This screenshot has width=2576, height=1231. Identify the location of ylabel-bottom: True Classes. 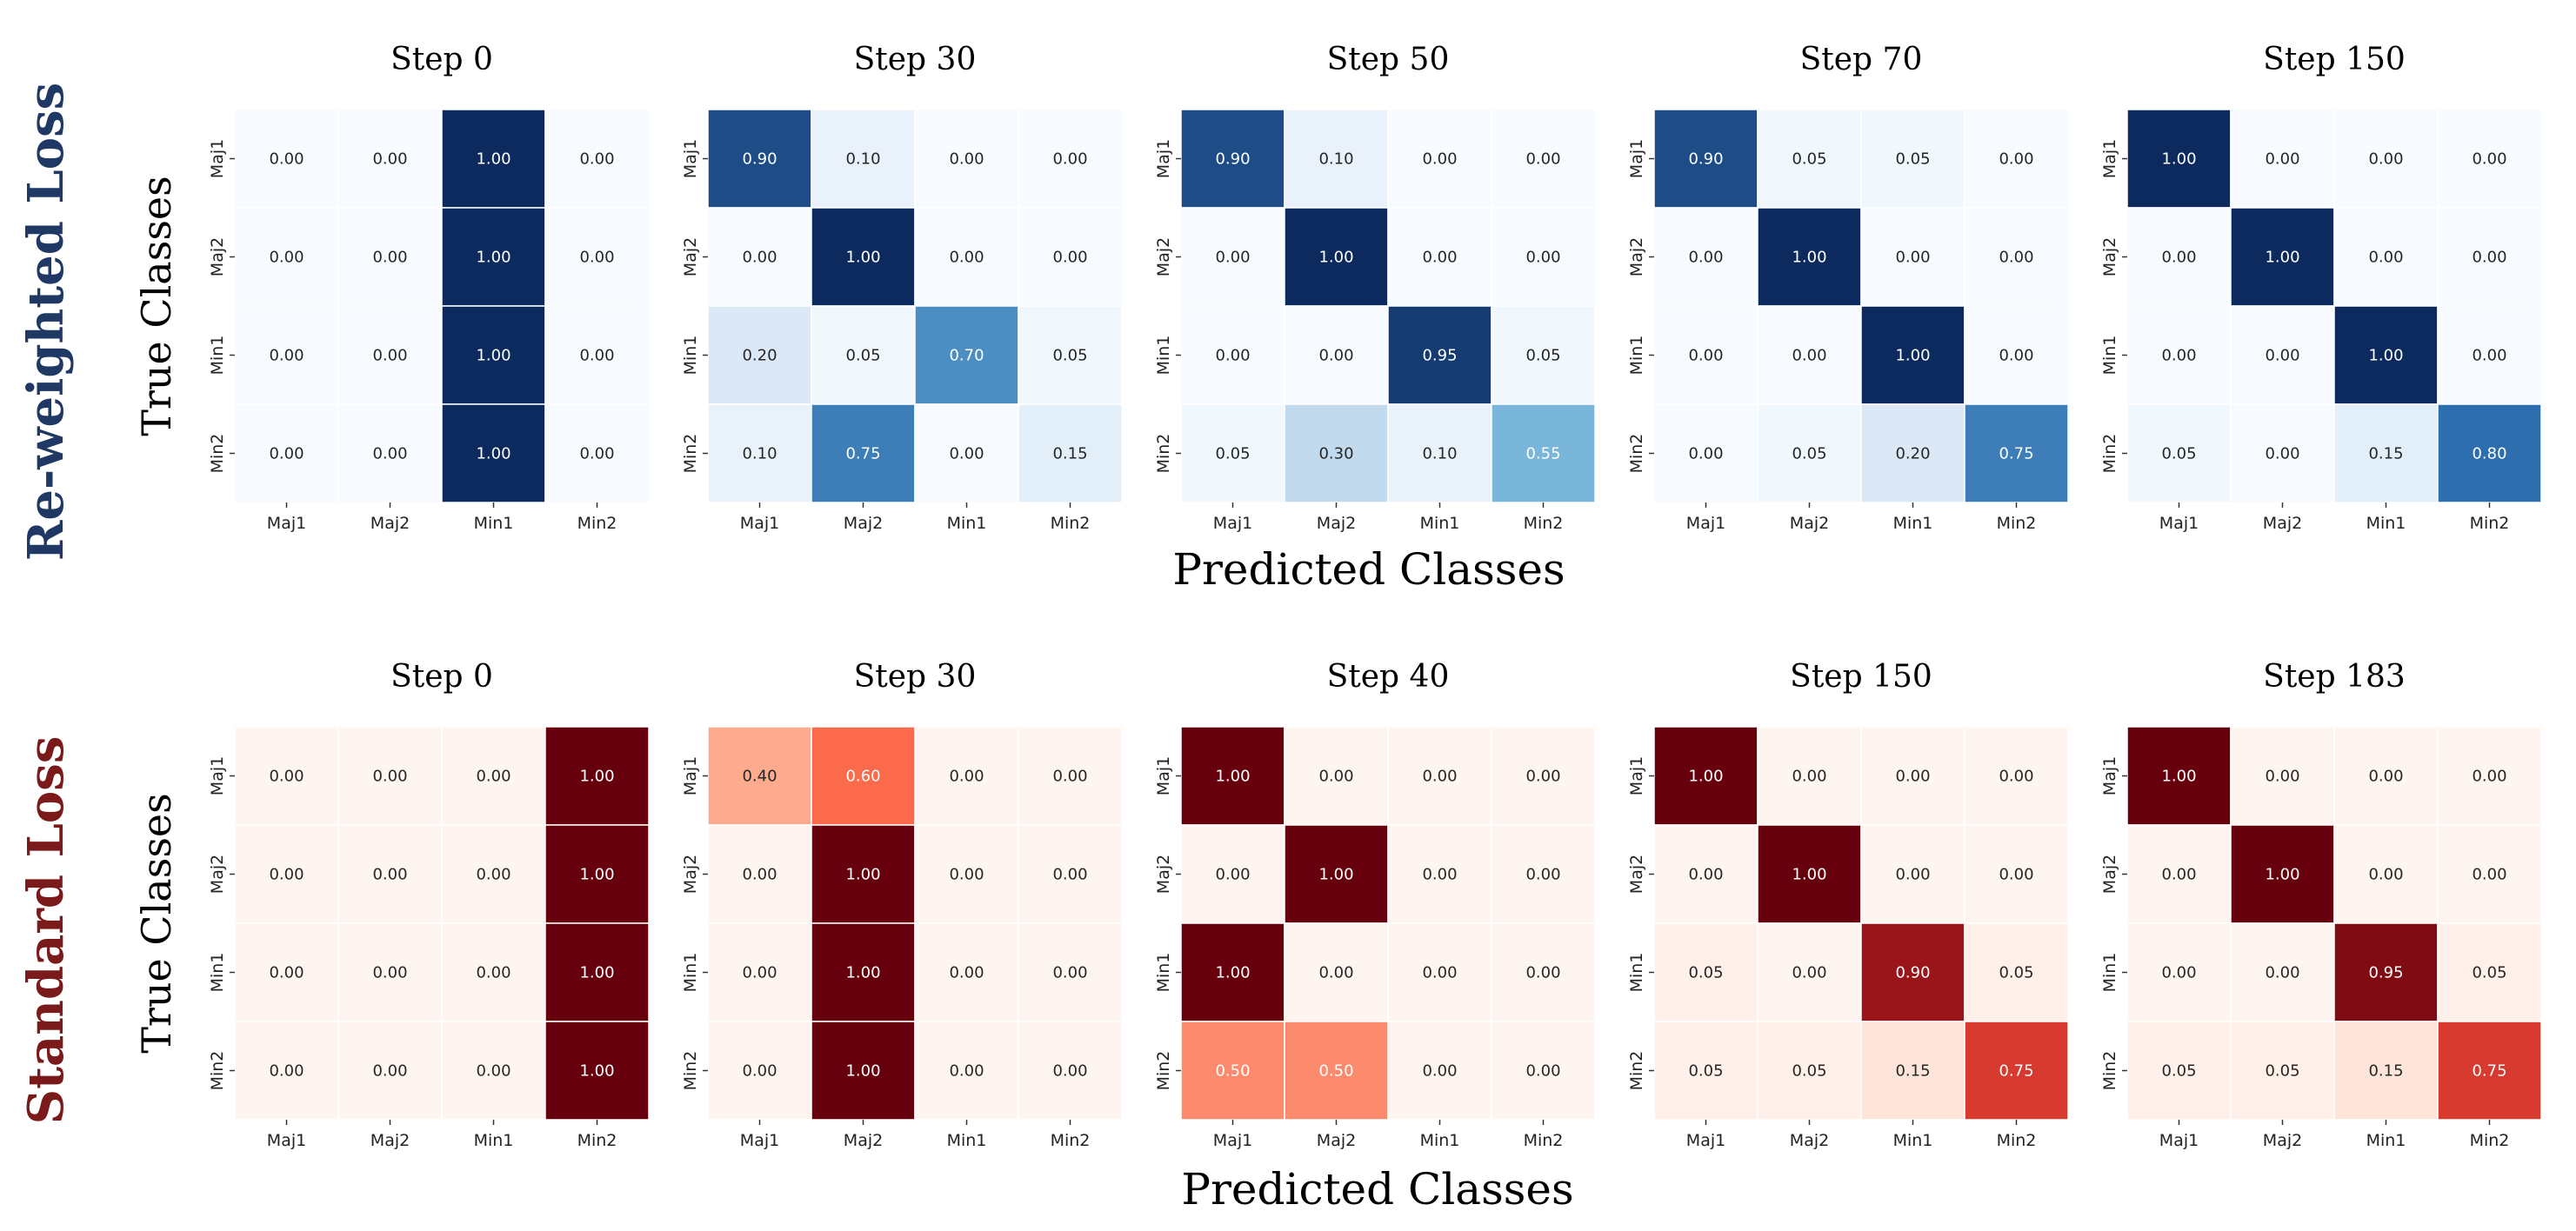
(156, 923).